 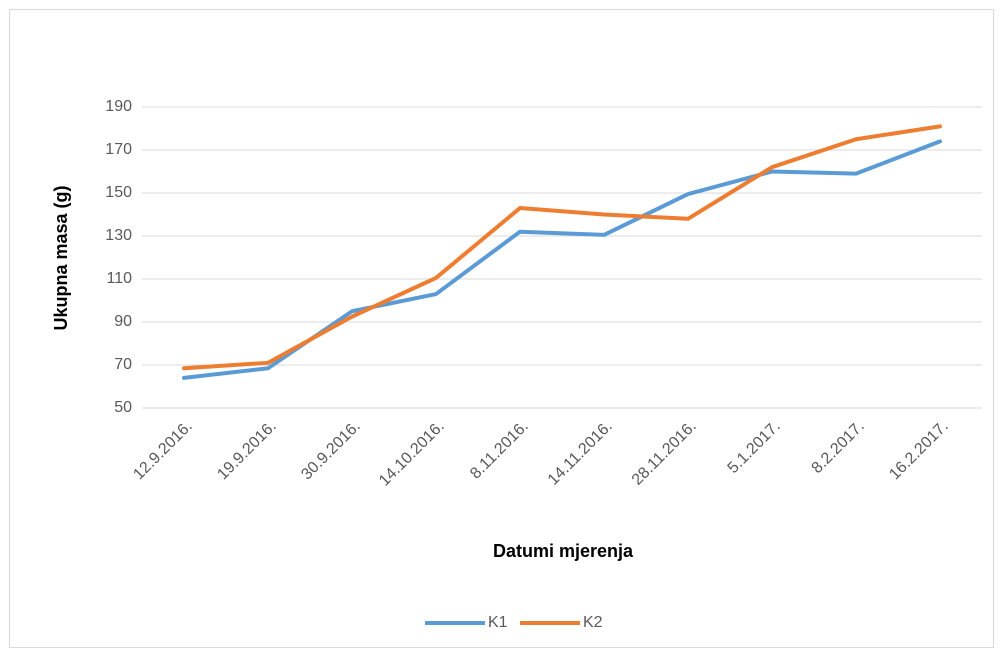 I want to click on legend-label: K1, so click(x=498, y=622).